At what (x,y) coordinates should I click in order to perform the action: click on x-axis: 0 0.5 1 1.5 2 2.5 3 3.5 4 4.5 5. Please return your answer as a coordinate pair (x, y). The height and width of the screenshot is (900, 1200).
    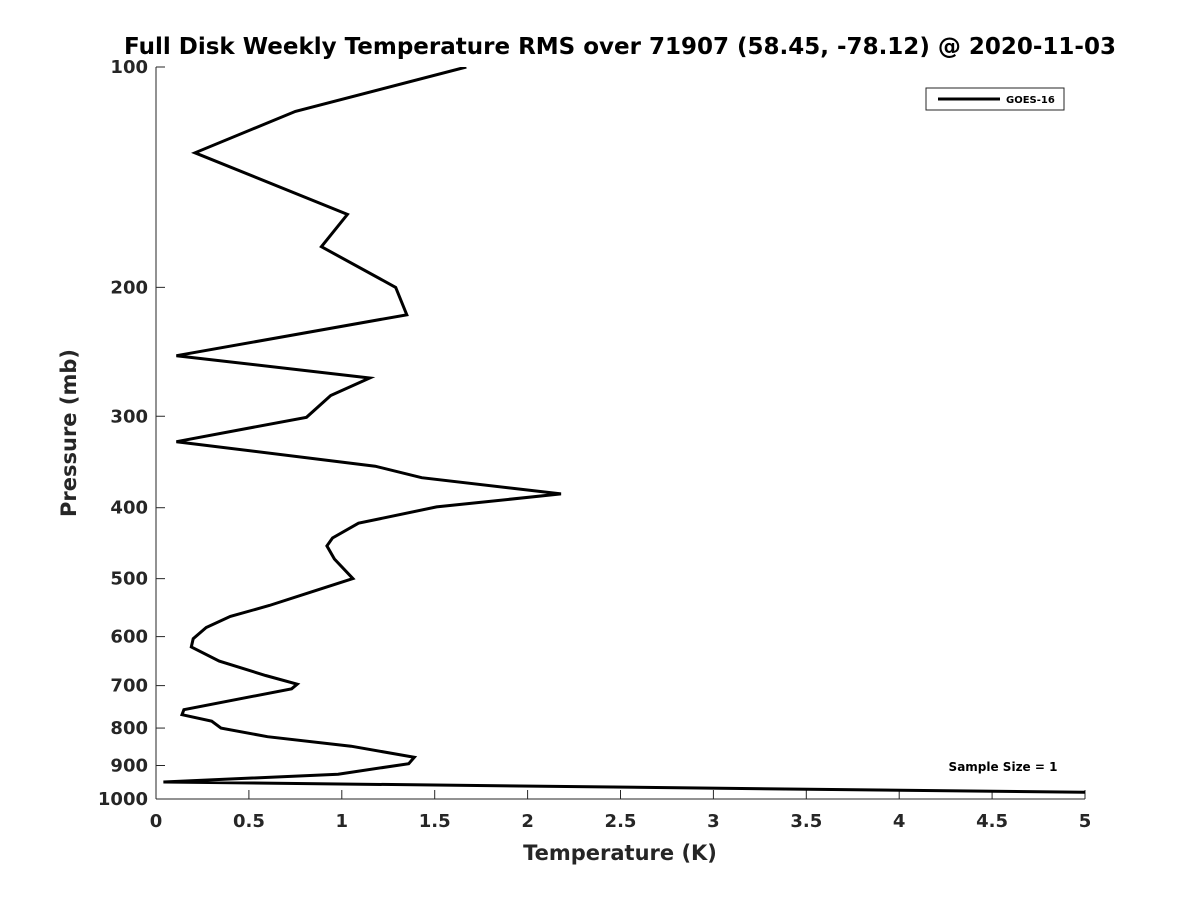
    Looking at the image, I should click on (621, 811).